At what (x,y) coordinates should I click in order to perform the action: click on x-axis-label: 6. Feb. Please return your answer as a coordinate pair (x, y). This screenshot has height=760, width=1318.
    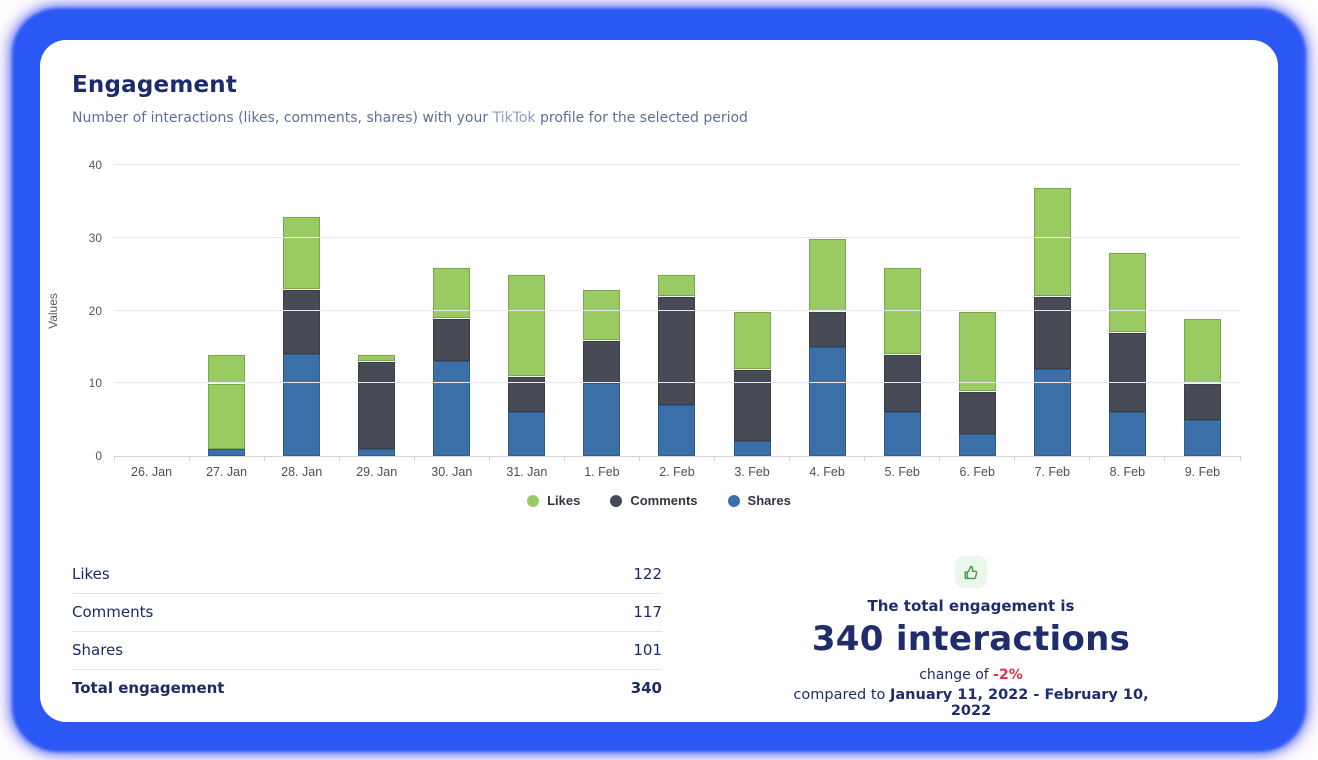
    Looking at the image, I should click on (977, 472).